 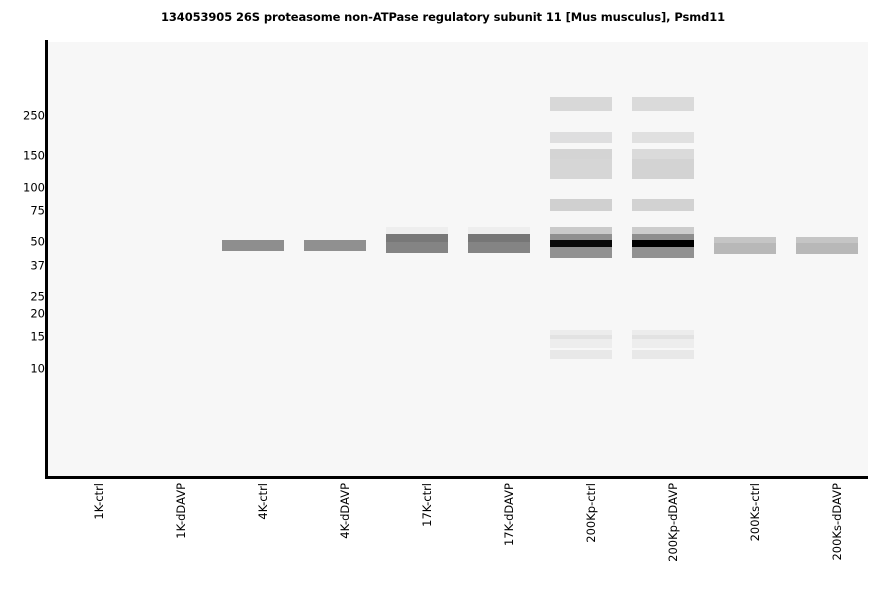 What do you see at coordinates (46, 259) in the screenshot?
I see `y-axis-line` at bounding box center [46, 259].